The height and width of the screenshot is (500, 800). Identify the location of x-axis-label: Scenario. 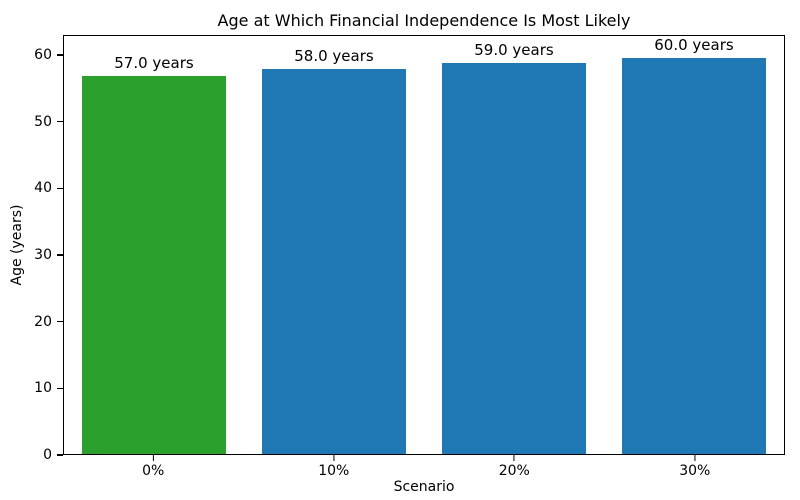
(424, 487).